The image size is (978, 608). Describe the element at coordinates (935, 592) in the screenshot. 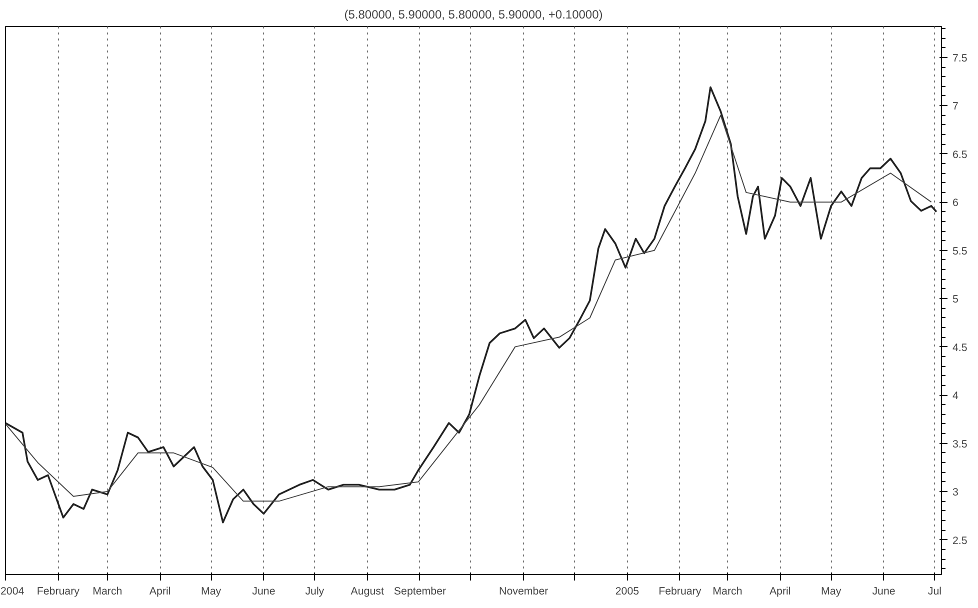

I see `x-tick-label: Jul` at that location.